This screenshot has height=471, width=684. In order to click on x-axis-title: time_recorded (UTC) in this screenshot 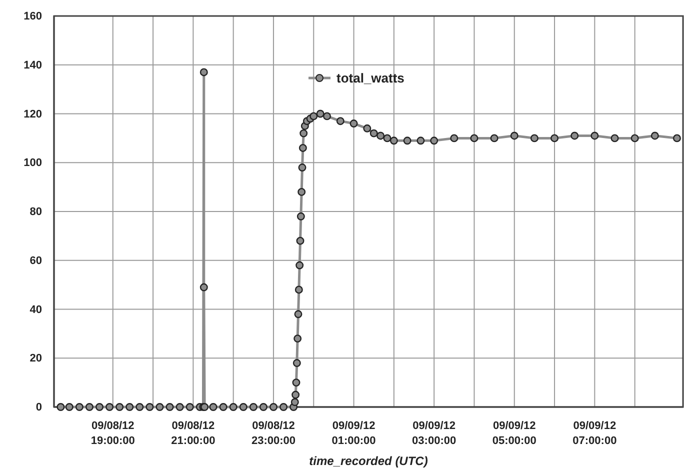, I will do `click(368, 461)`.